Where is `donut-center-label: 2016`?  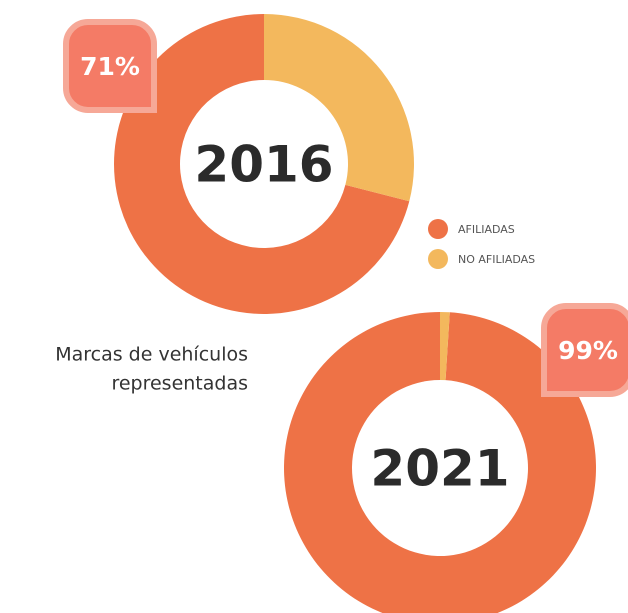 donut-center-label: 2016 is located at coordinates (263, 165).